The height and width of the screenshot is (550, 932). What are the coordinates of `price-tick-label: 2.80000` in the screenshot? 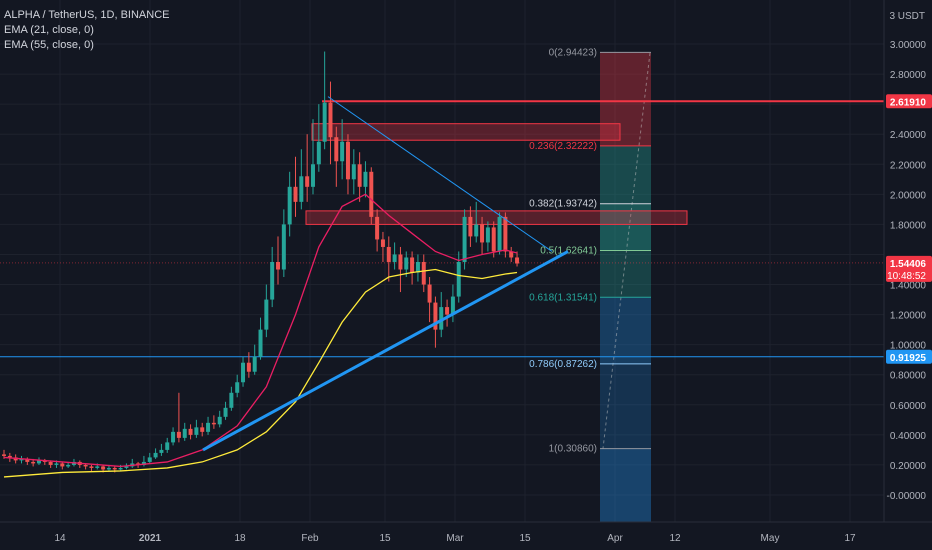 It's located at (908, 75).